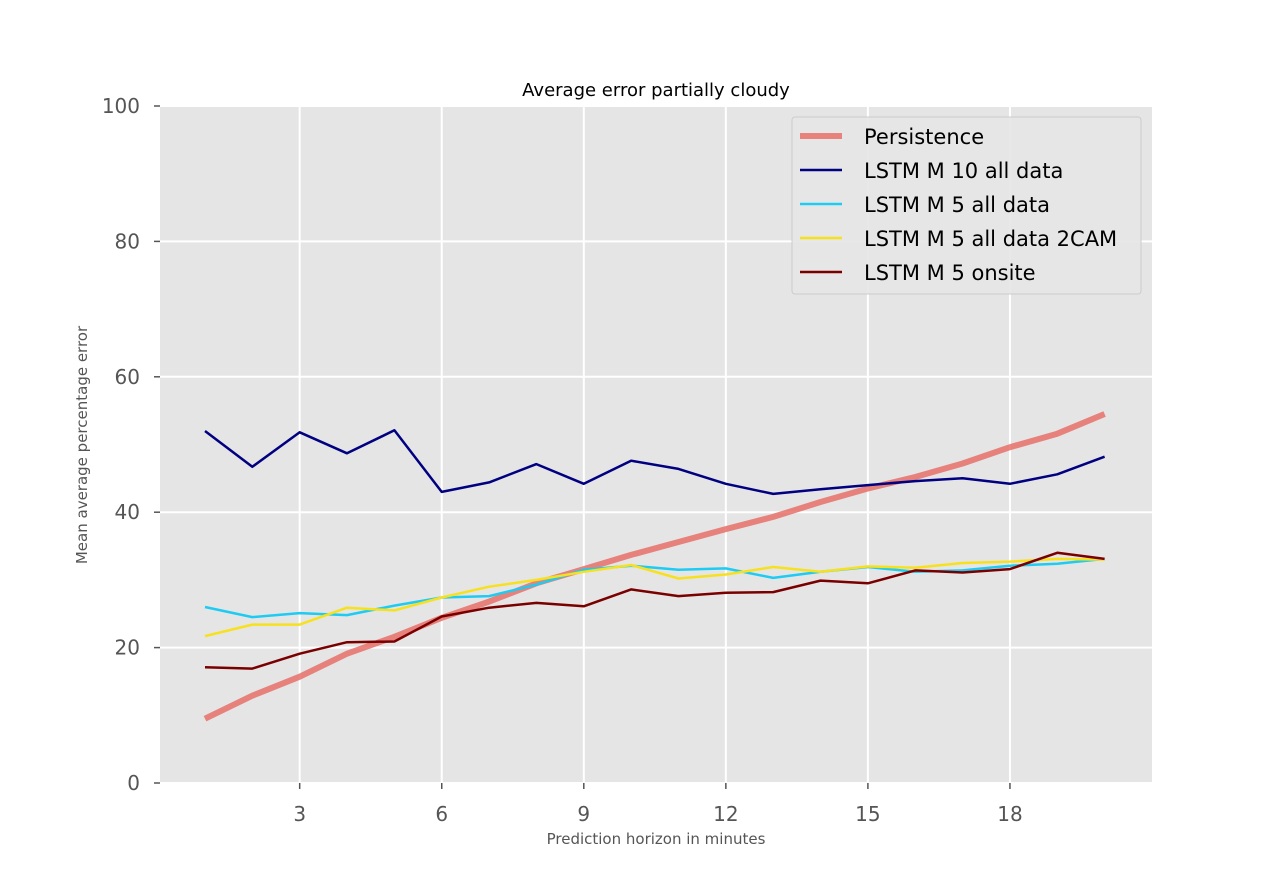 The width and height of the screenshot is (1280, 880). What do you see at coordinates (656, 839) in the screenshot?
I see `x-axis-label: Prediction horizon in minutes` at bounding box center [656, 839].